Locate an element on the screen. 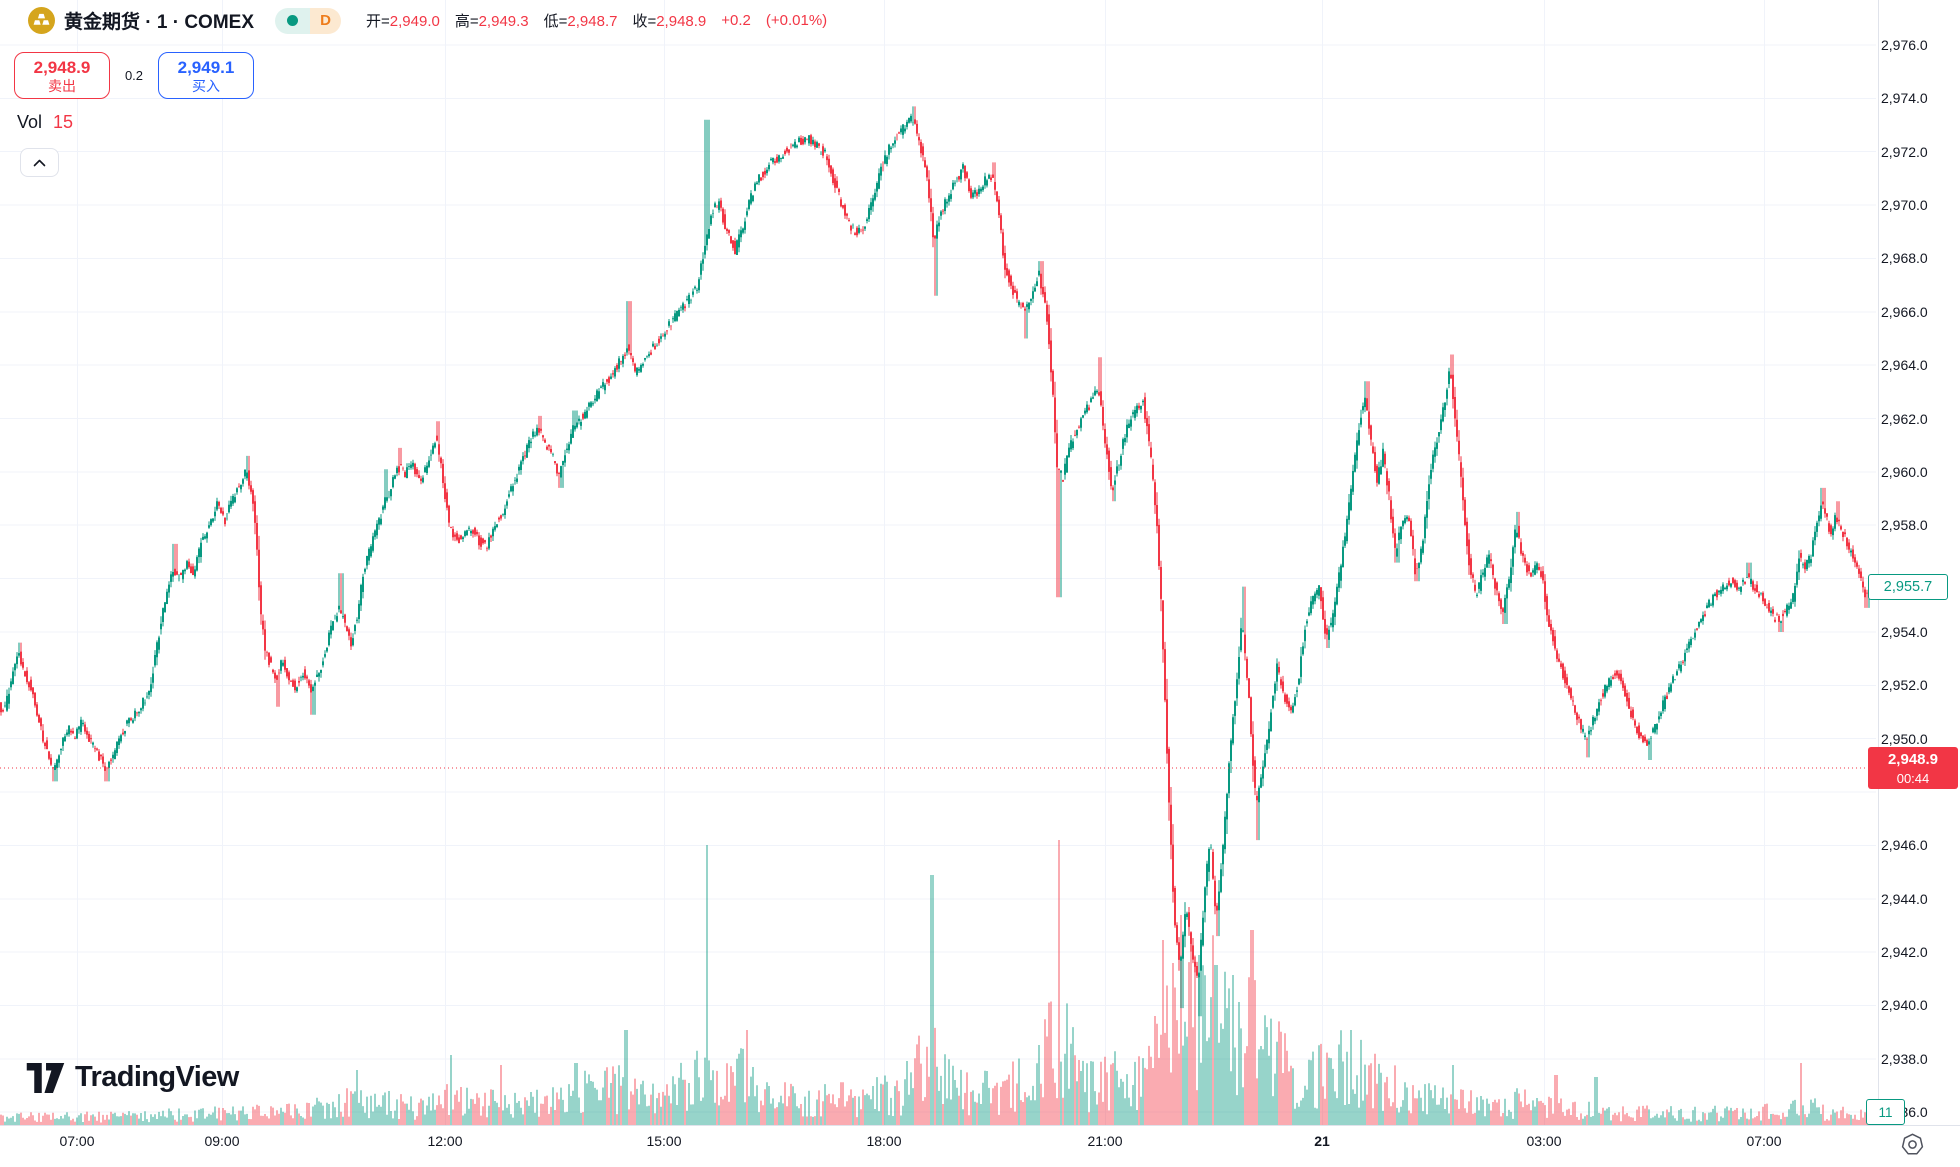  market-open-dot-icon is located at coordinates (293, 20).